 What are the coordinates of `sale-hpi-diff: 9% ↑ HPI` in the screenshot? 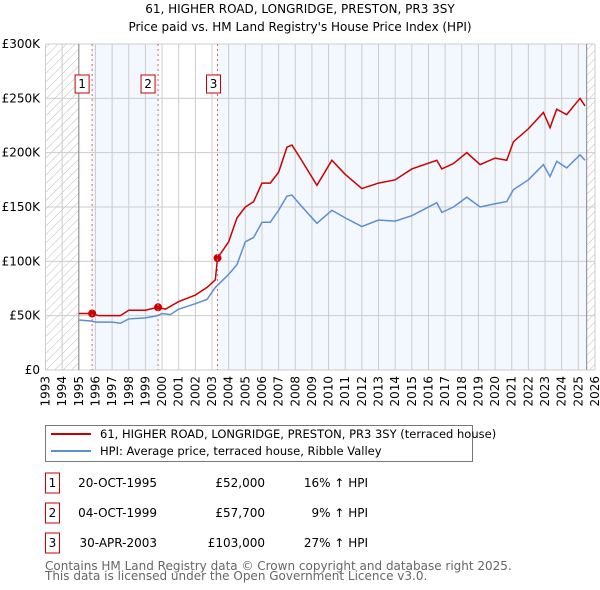 It's located at (339, 513).